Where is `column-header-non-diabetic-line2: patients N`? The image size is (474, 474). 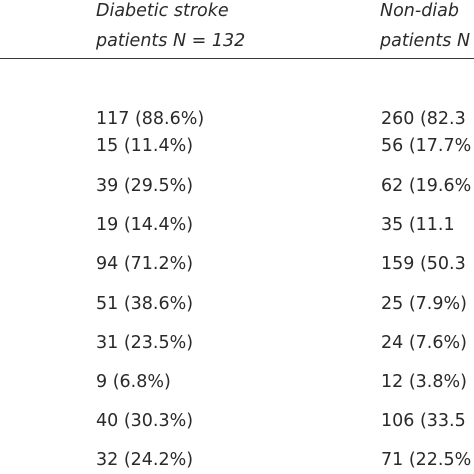 column-header-non-diabetic-line2: patients N is located at coordinates (425, 41).